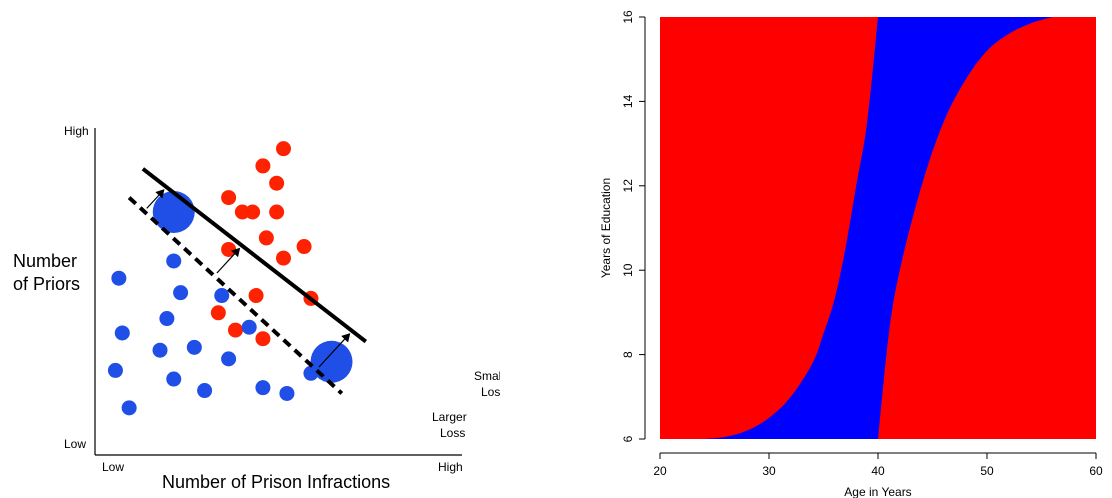 This screenshot has width=1112, height=498. What do you see at coordinates (877, 491) in the screenshot?
I see `x-axis-label: Age in Years` at bounding box center [877, 491].